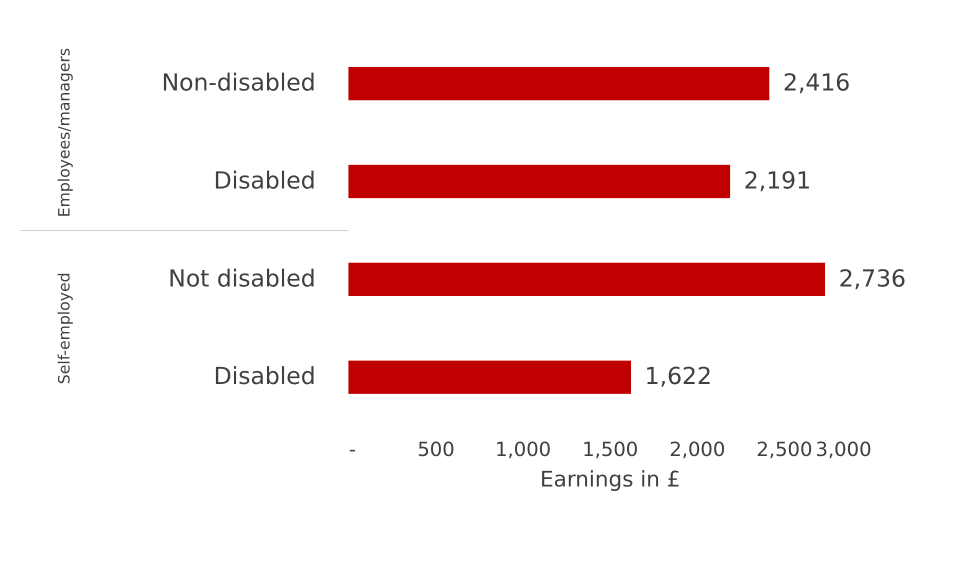  Describe the element at coordinates (697, 450) in the screenshot. I see `x-tick-label: 2,000` at that location.